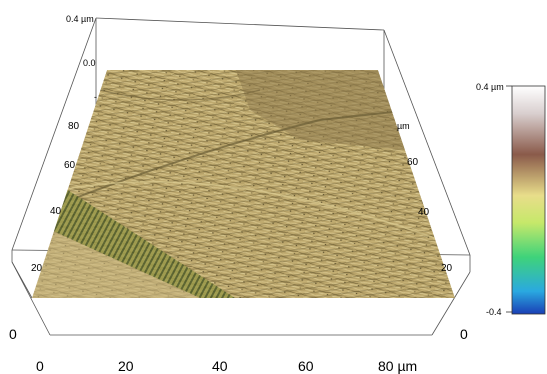  What do you see at coordinates (526, 200) in the screenshot?
I see `color-scale-bar` at bounding box center [526, 200].